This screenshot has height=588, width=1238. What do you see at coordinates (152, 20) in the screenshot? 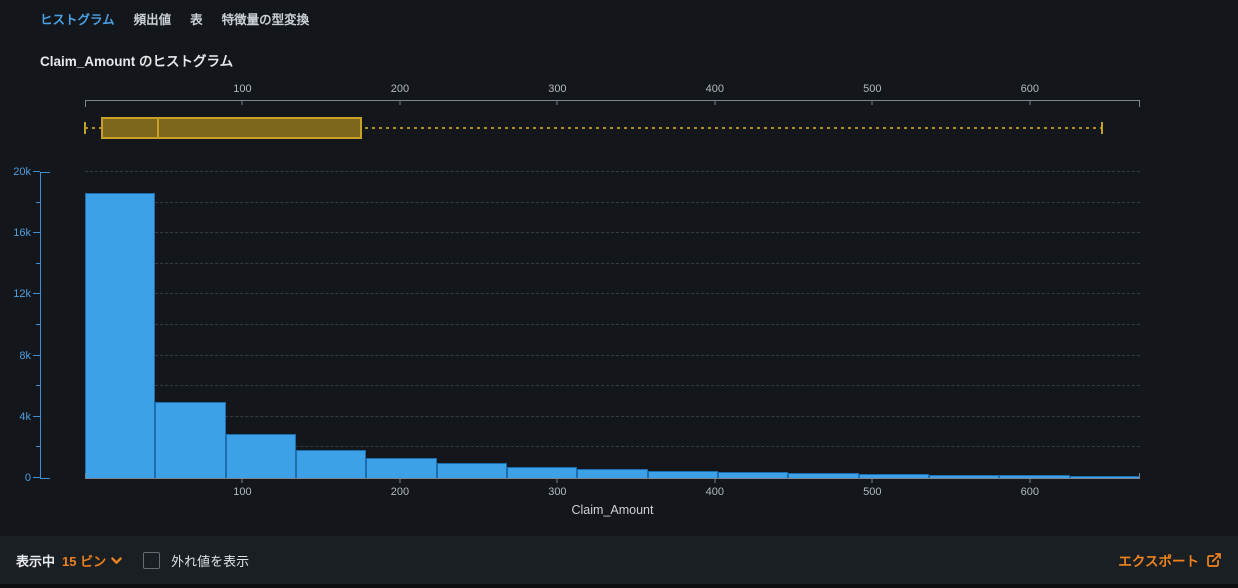
I see `tab-frequent-values: 頻出値` at bounding box center [152, 20].